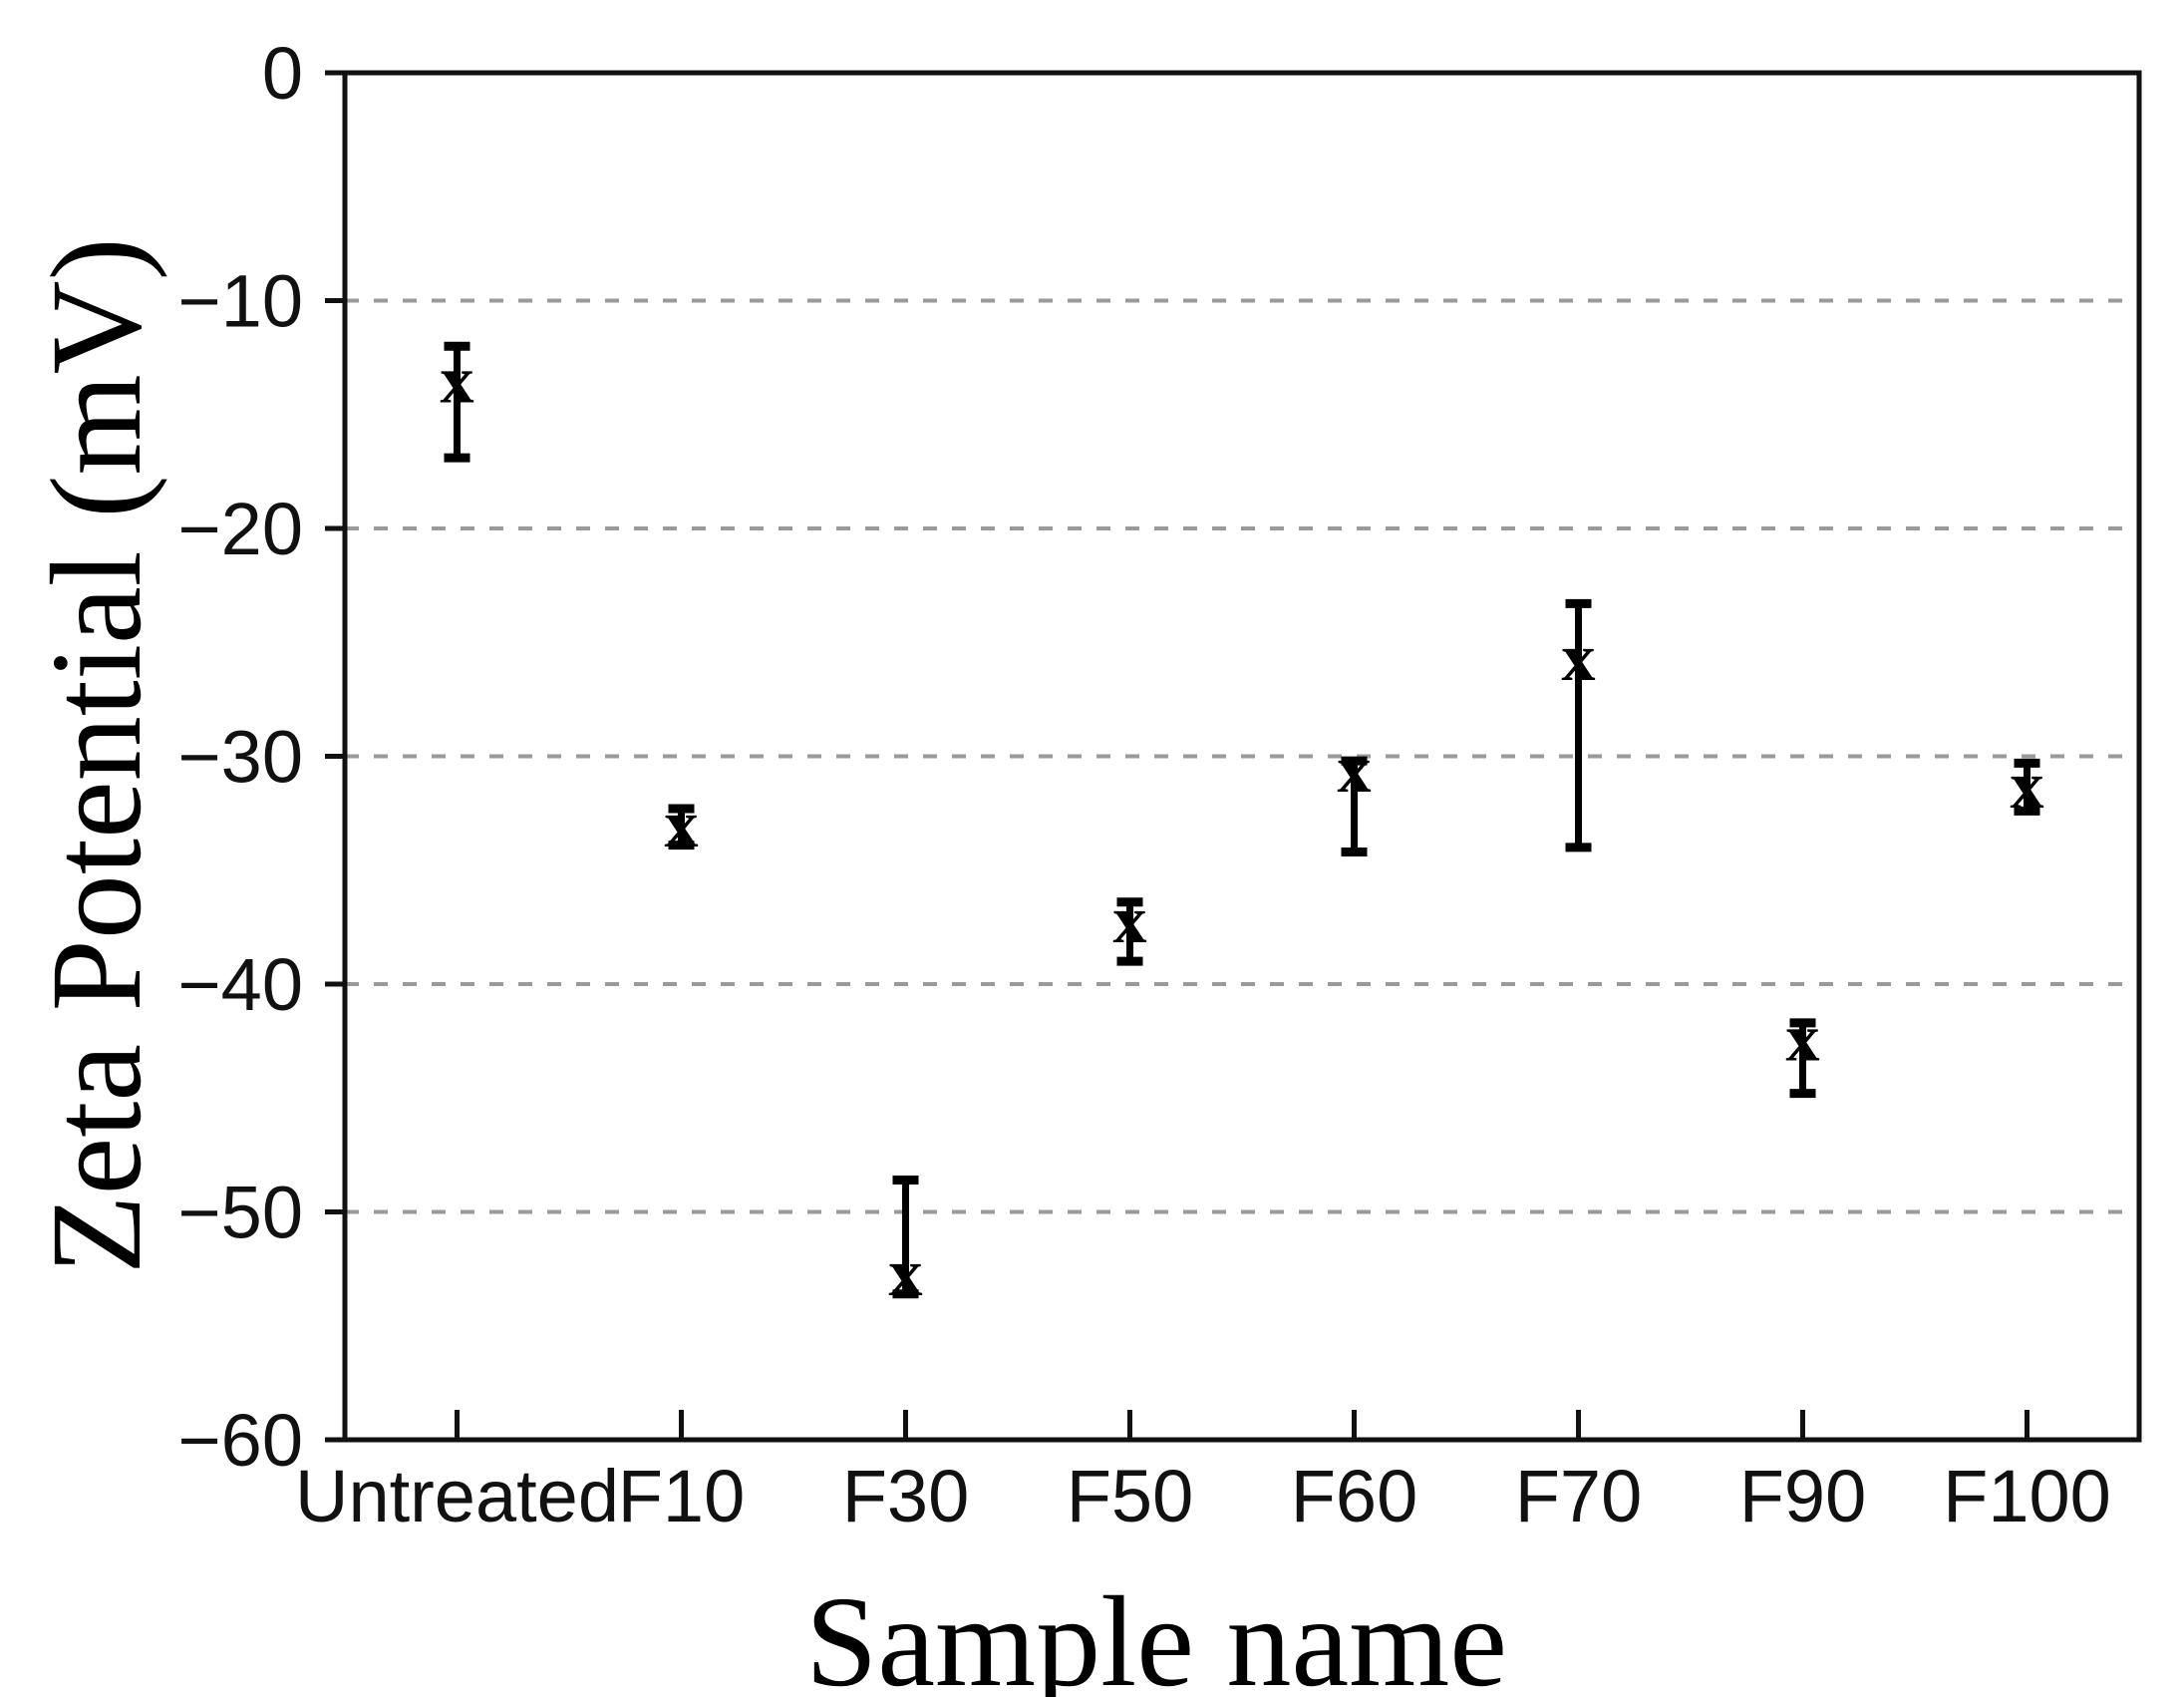 This screenshot has height=1697, width=2184. Describe the element at coordinates (1130, 1496) in the screenshot. I see `x-tick-label: F50` at that location.